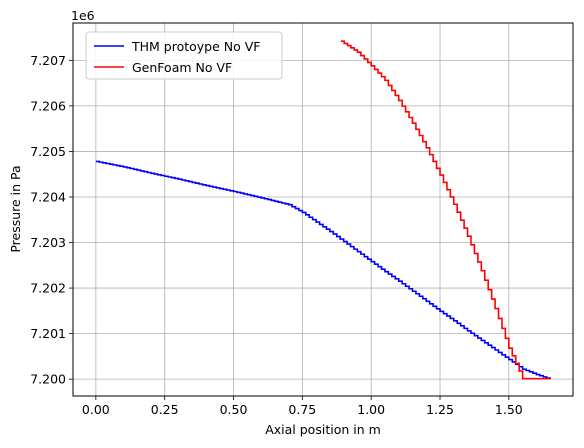 The width and height of the screenshot is (584, 448). I want to click on legend-box, so click(184, 55).